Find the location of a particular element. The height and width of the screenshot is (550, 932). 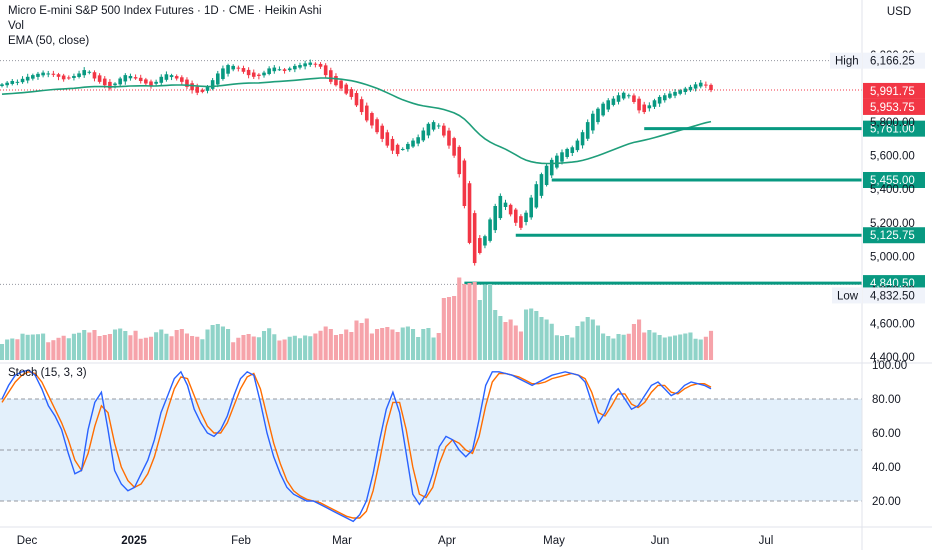

time-tick-label: May is located at coordinates (554, 541).